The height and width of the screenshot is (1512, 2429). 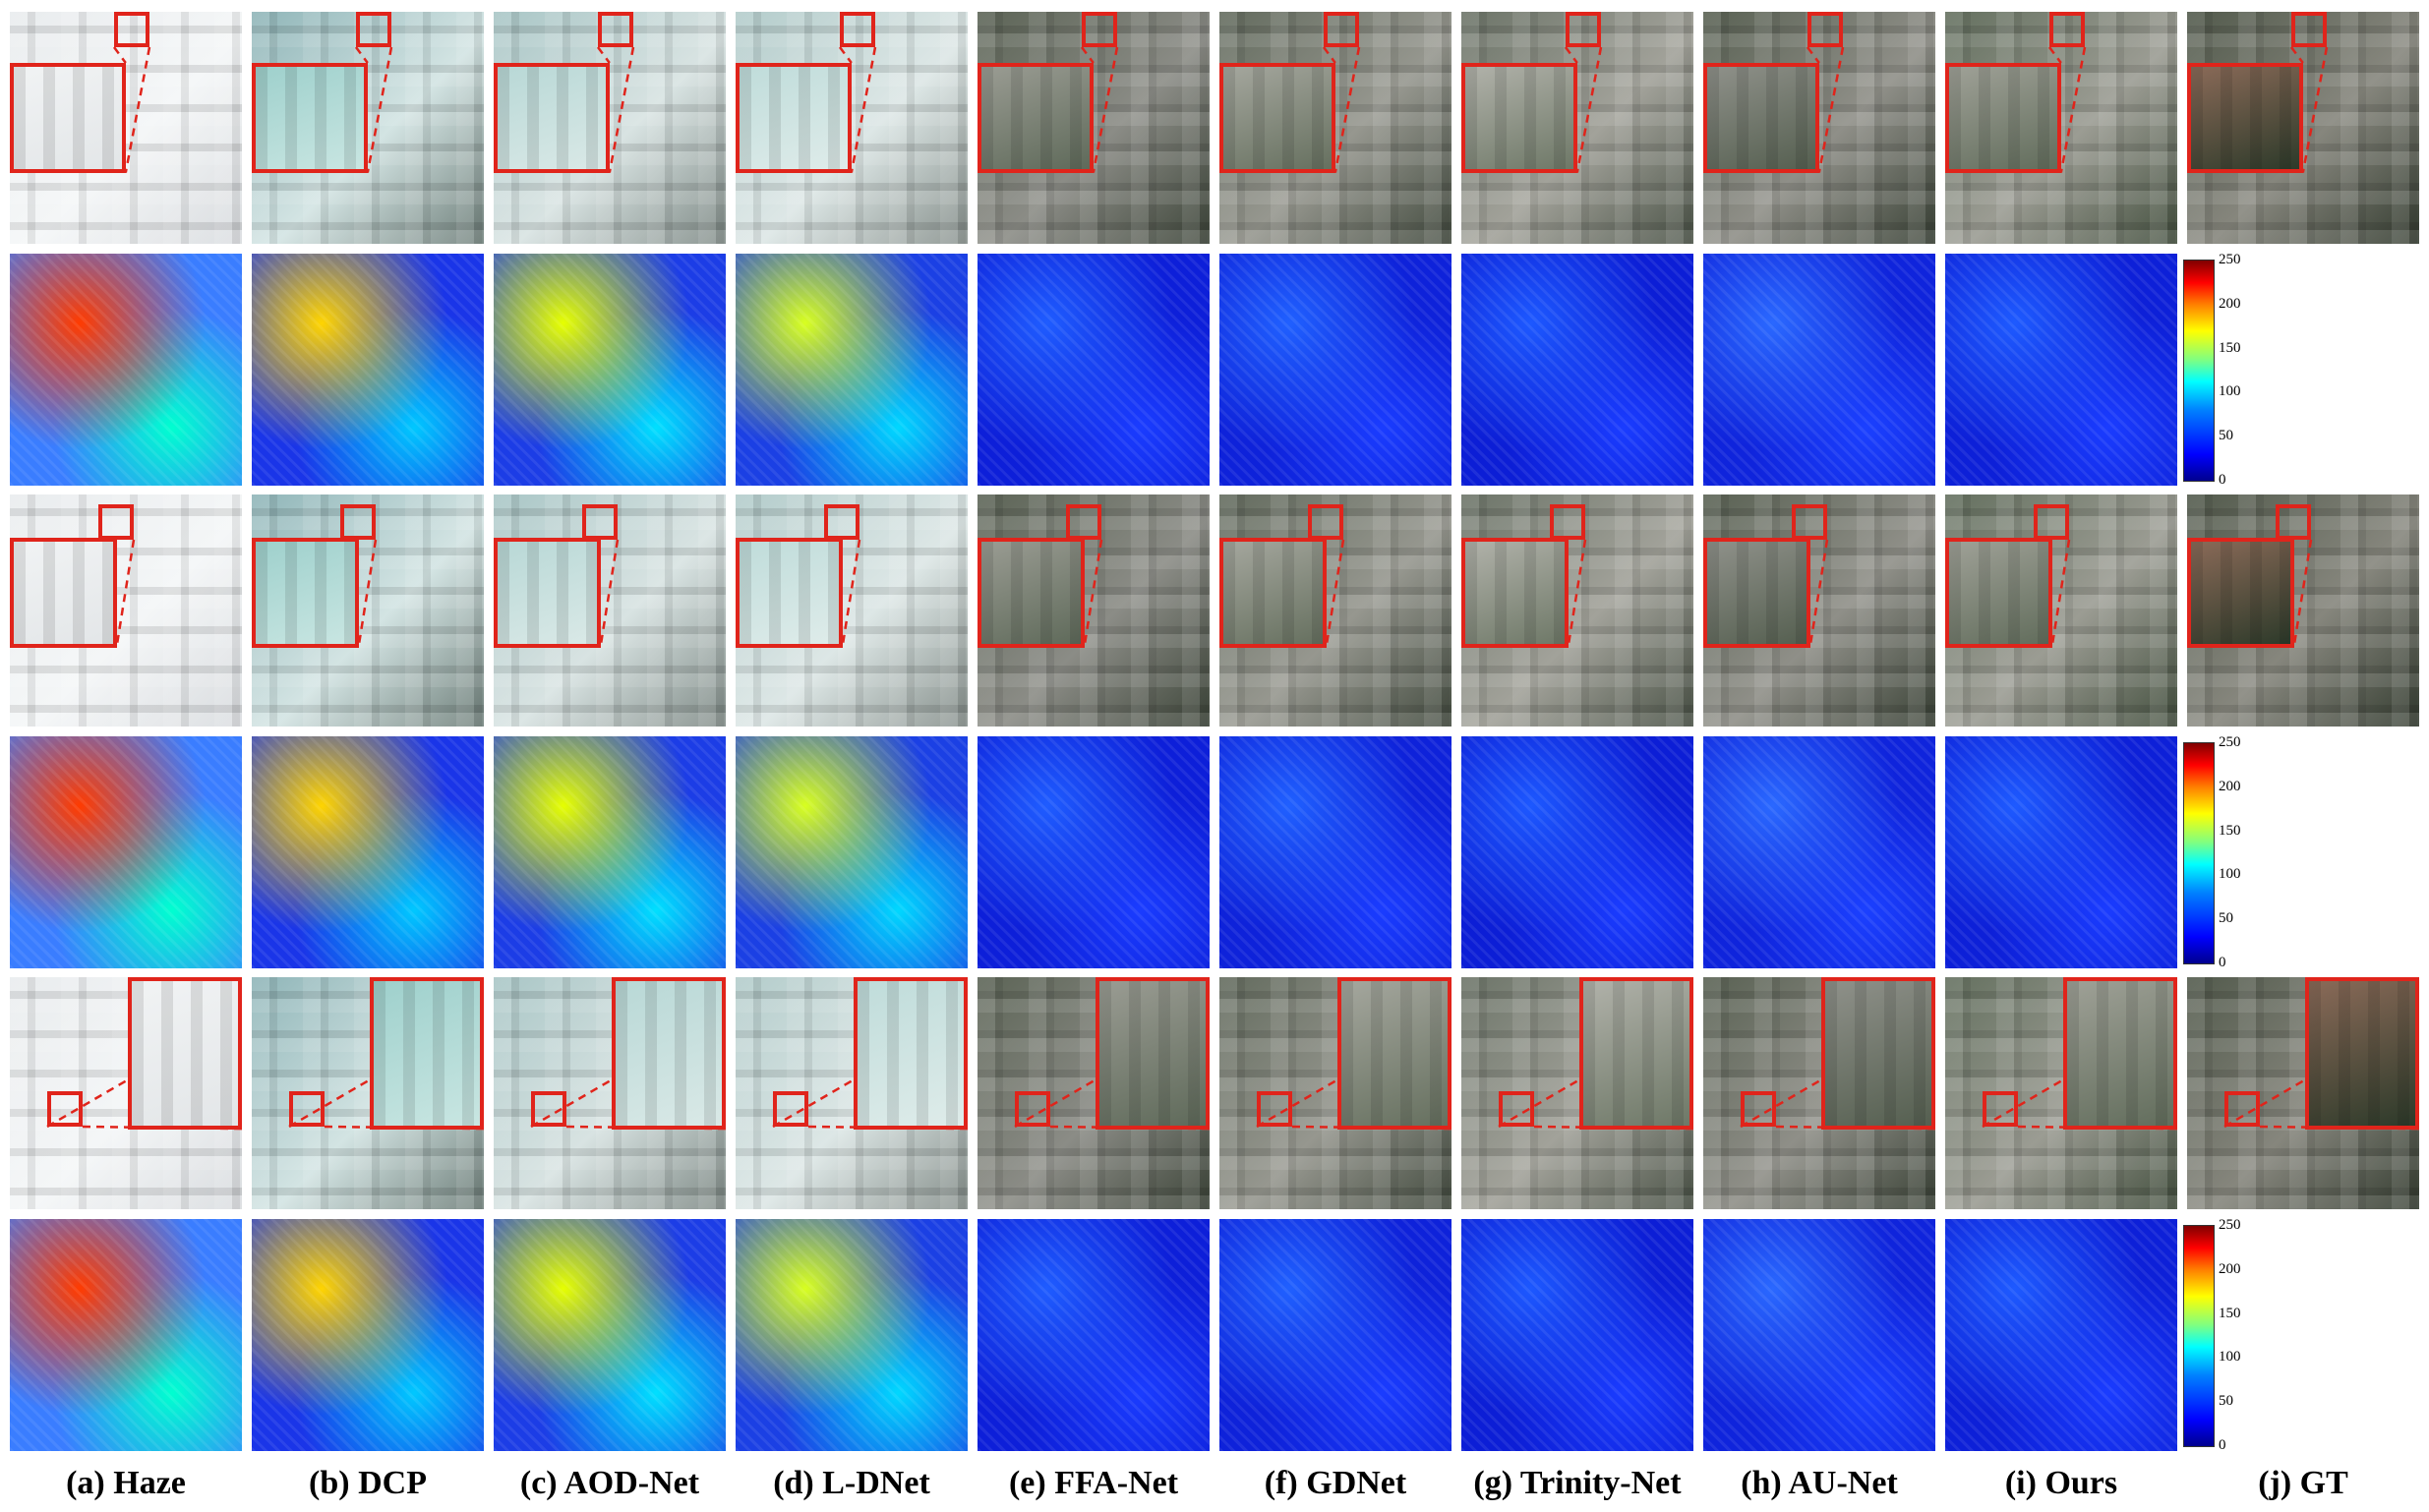 I want to click on colorbar-tick-label: 200, so click(x=2230, y=1268).